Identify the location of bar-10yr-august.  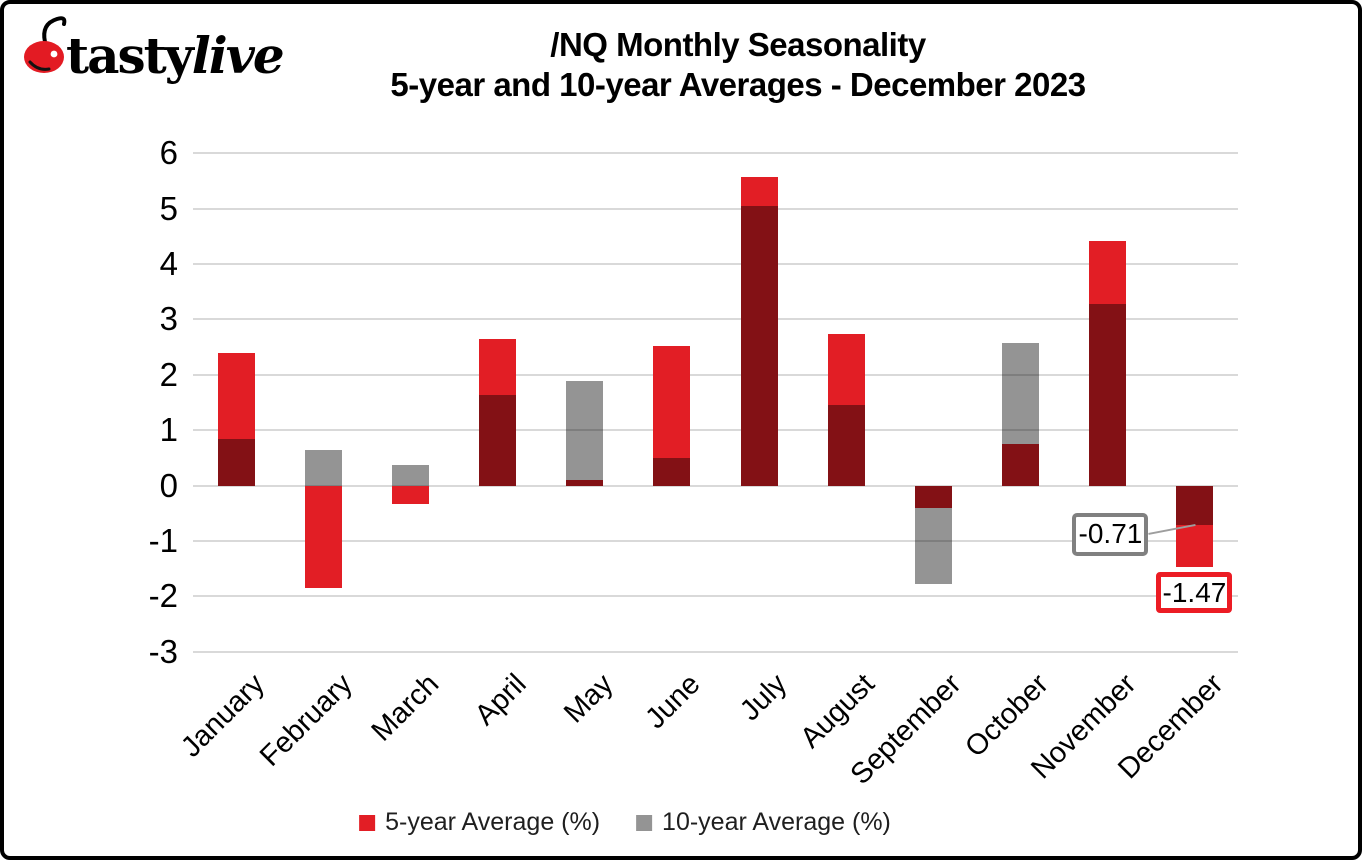
(846, 445).